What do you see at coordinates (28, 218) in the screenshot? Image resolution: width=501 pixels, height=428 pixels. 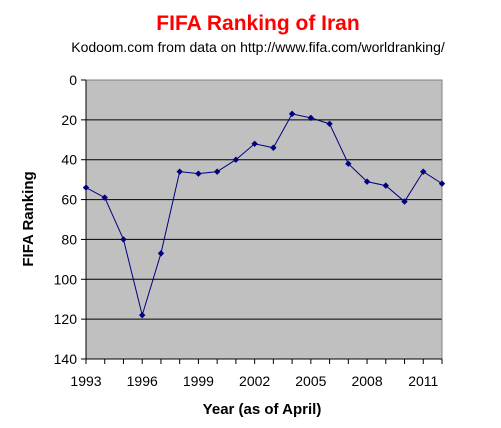 I see `y-axis-label: FIFA Ranking` at bounding box center [28, 218].